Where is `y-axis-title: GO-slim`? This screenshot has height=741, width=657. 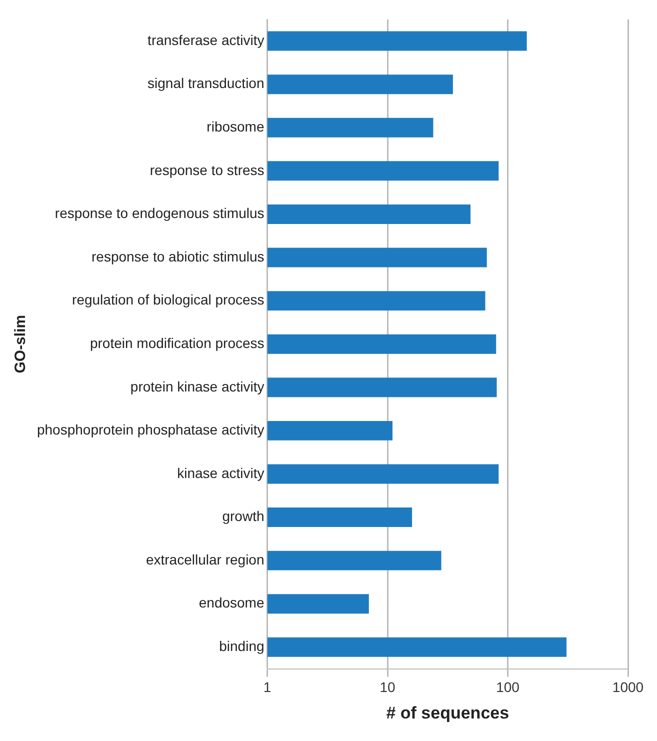 y-axis-title: GO-slim is located at coordinates (21, 344).